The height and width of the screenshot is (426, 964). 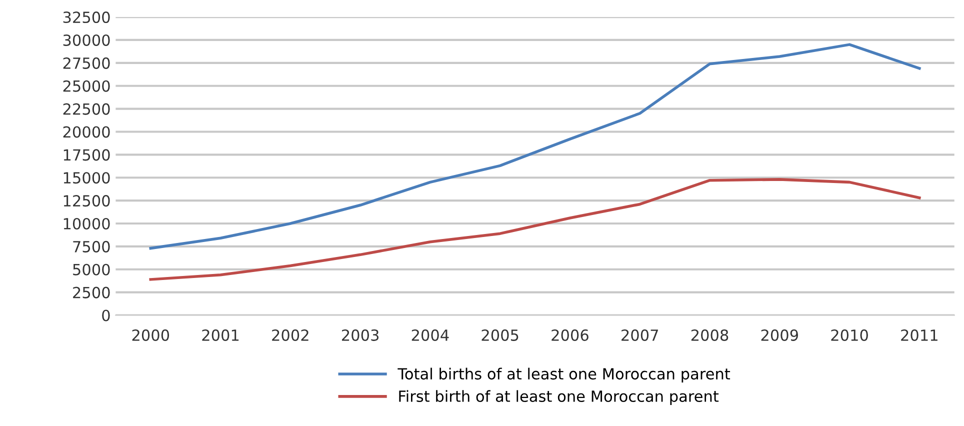 I want to click on y-tick-label: 17500, so click(x=87, y=155).